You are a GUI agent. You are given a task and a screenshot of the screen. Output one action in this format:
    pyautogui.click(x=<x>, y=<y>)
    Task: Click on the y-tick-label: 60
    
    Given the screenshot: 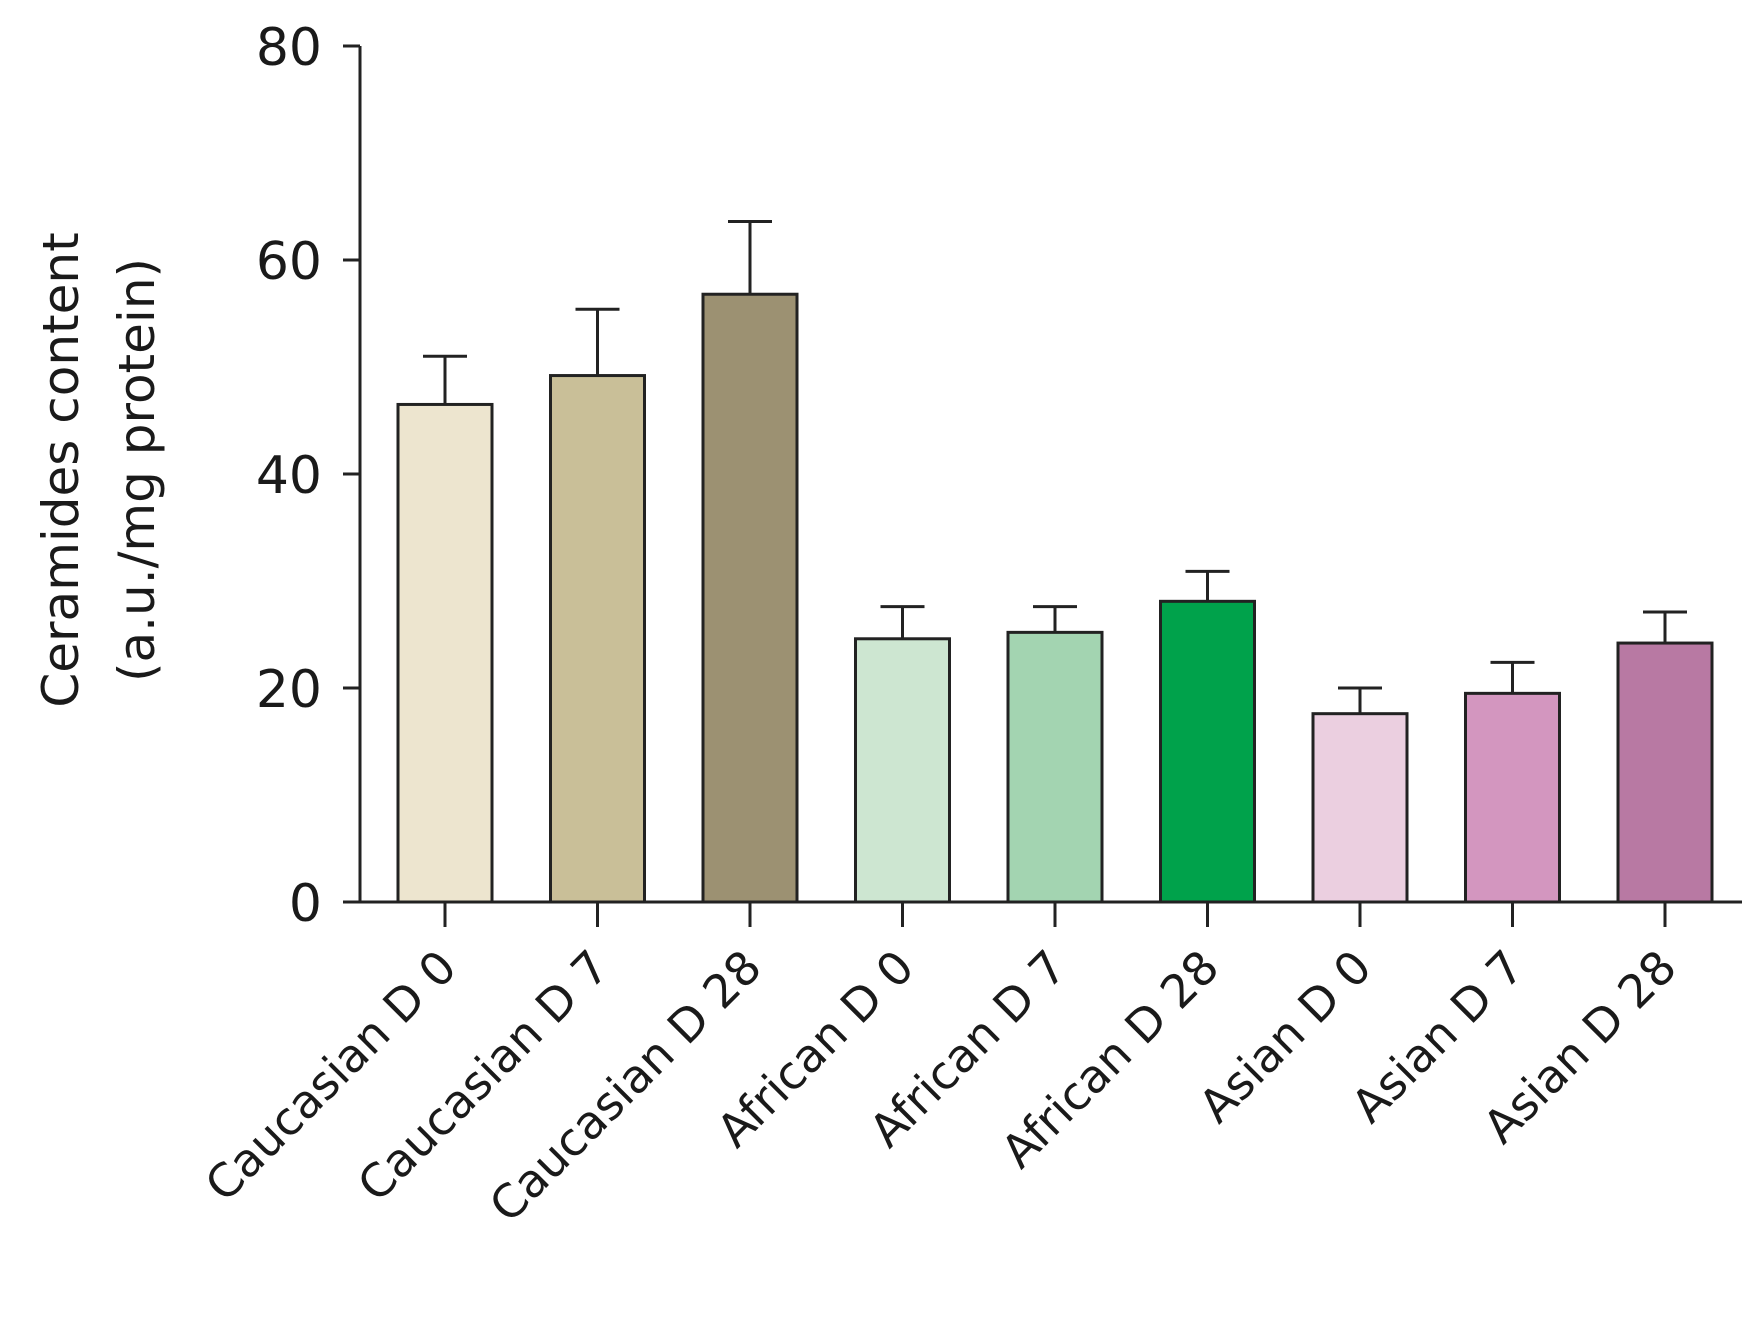 What is the action you would take?
    pyautogui.click(x=289, y=262)
    